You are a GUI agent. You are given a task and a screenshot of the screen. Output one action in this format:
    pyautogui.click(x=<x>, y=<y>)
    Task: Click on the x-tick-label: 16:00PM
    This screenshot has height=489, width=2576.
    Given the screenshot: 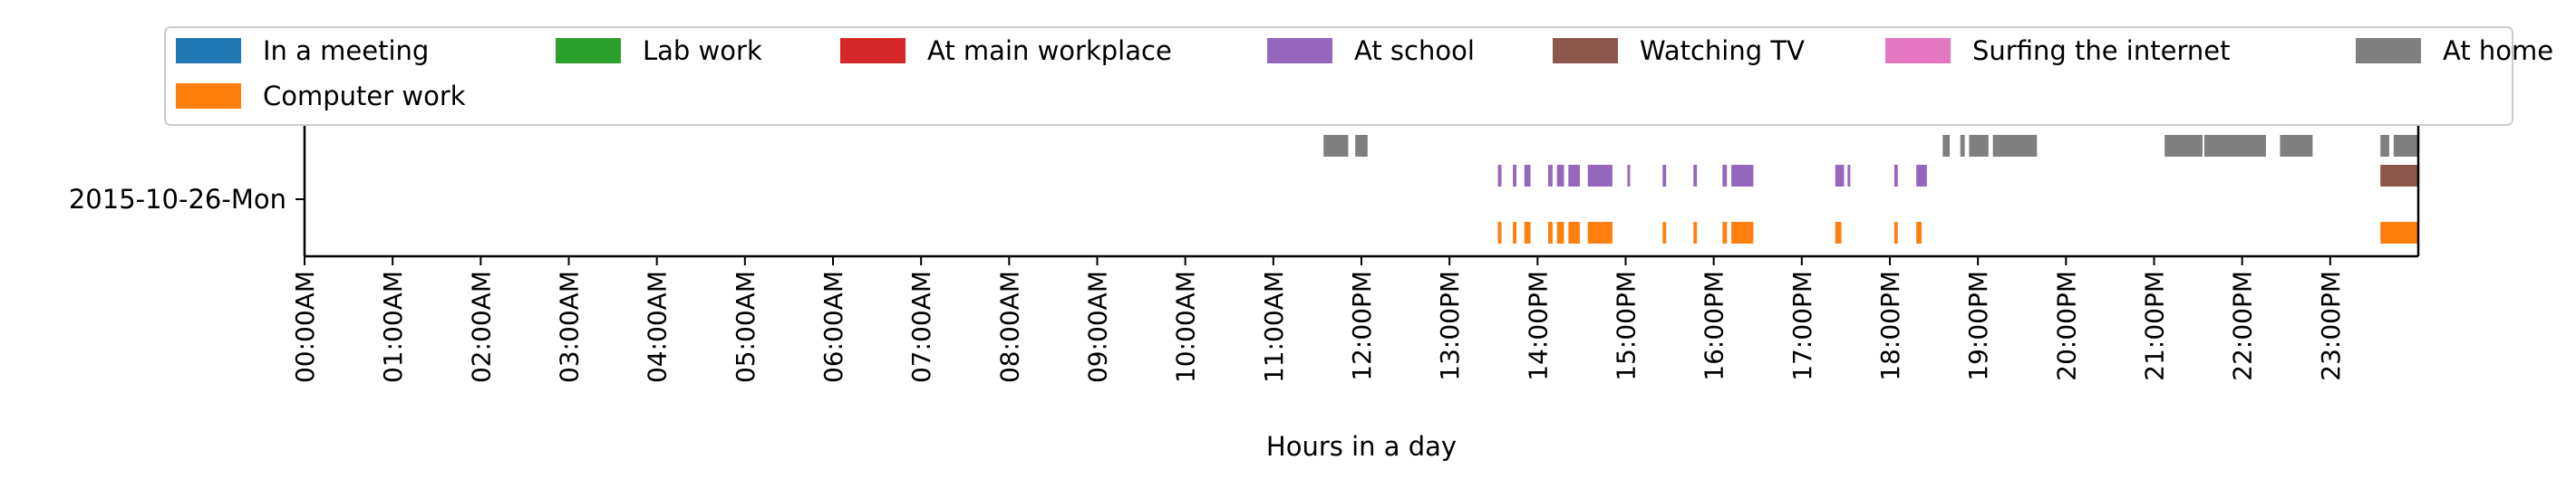 What is the action you would take?
    pyautogui.click(x=1714, y=326)
    